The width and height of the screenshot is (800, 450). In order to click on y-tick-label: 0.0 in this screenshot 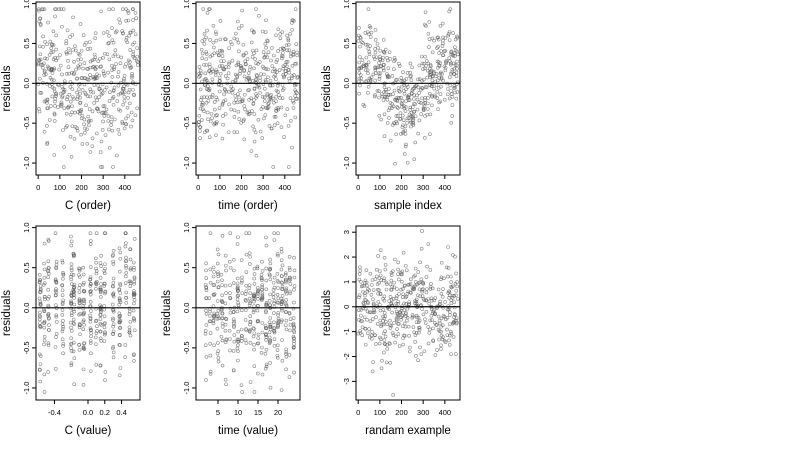, I will do `click(26, 308)`.